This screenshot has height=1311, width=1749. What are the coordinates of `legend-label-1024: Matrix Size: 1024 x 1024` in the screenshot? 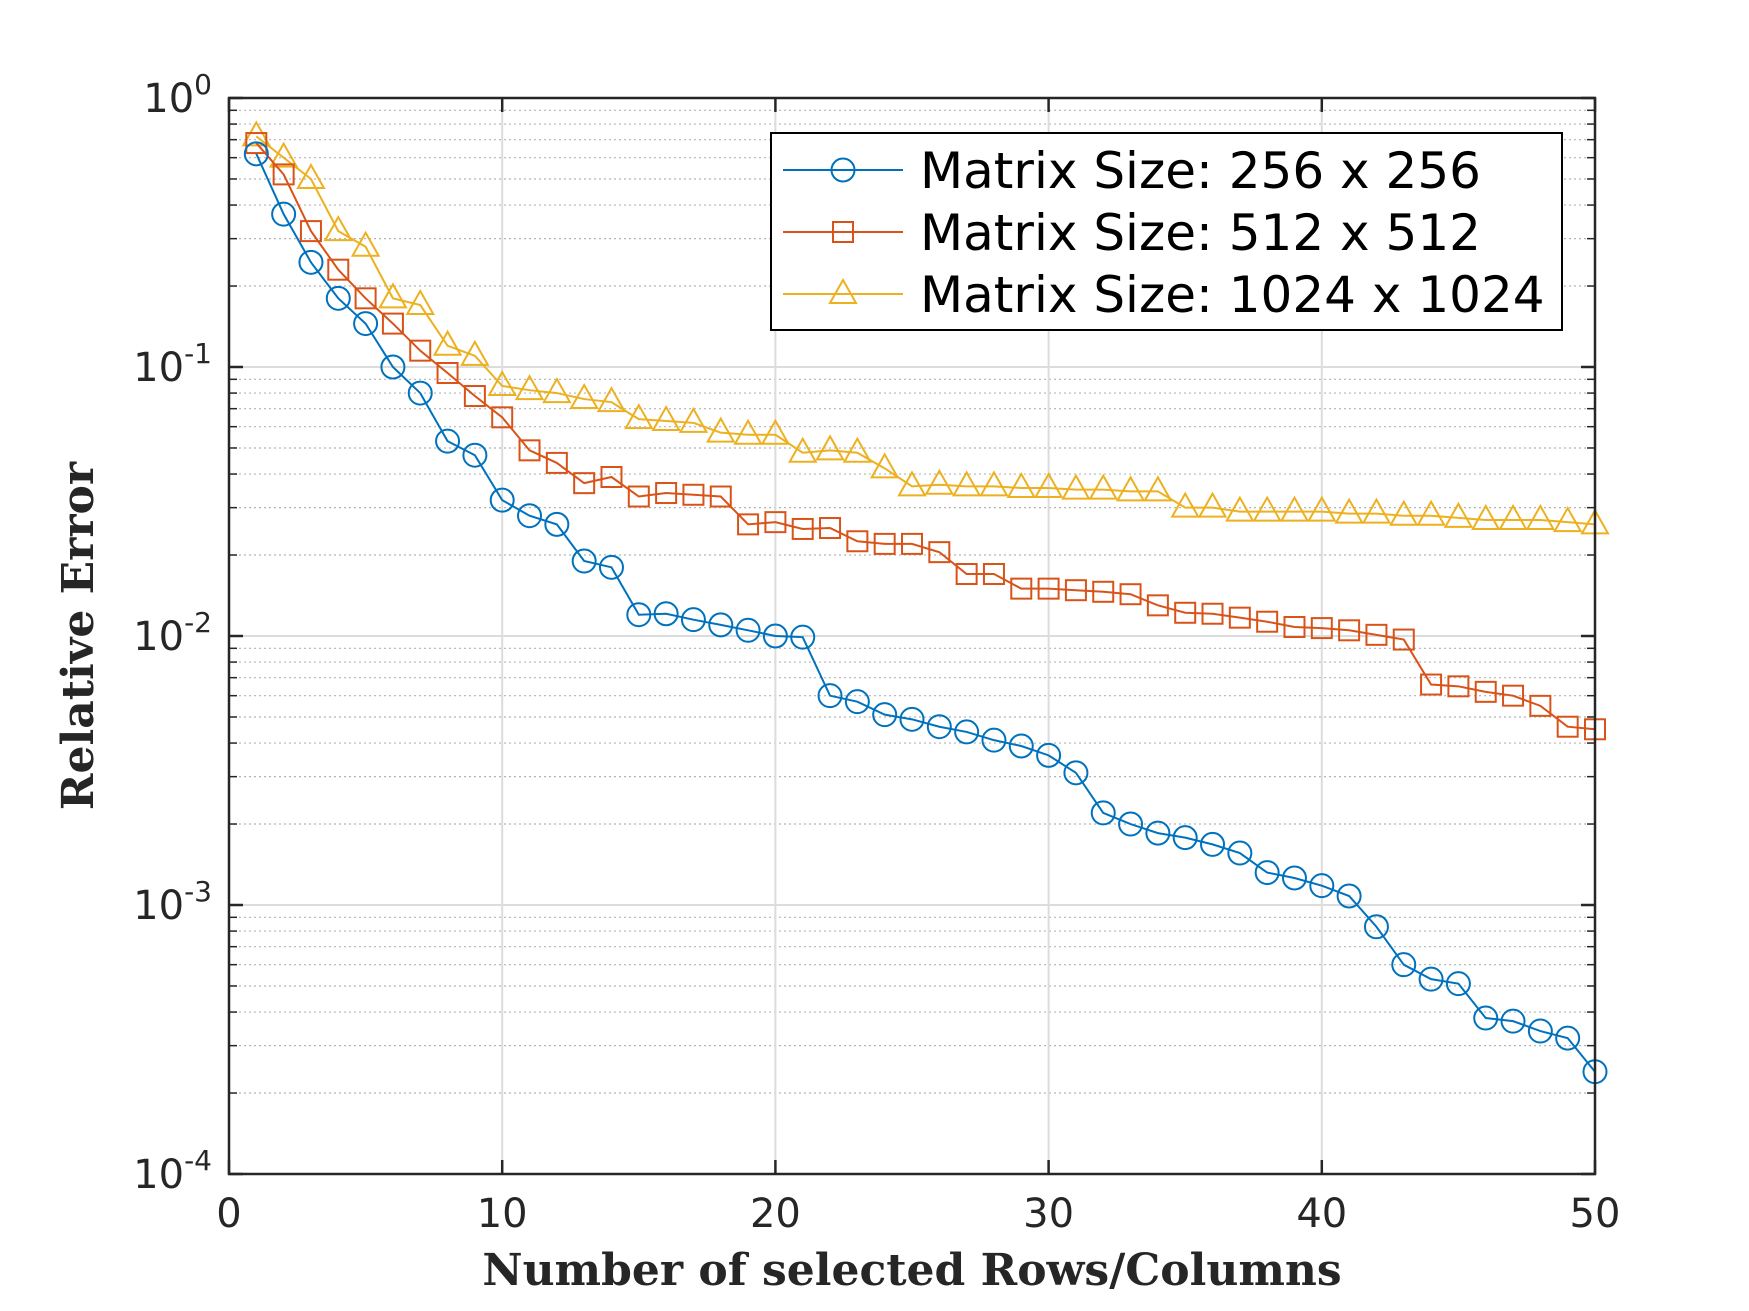 It's located at (1232, 295).